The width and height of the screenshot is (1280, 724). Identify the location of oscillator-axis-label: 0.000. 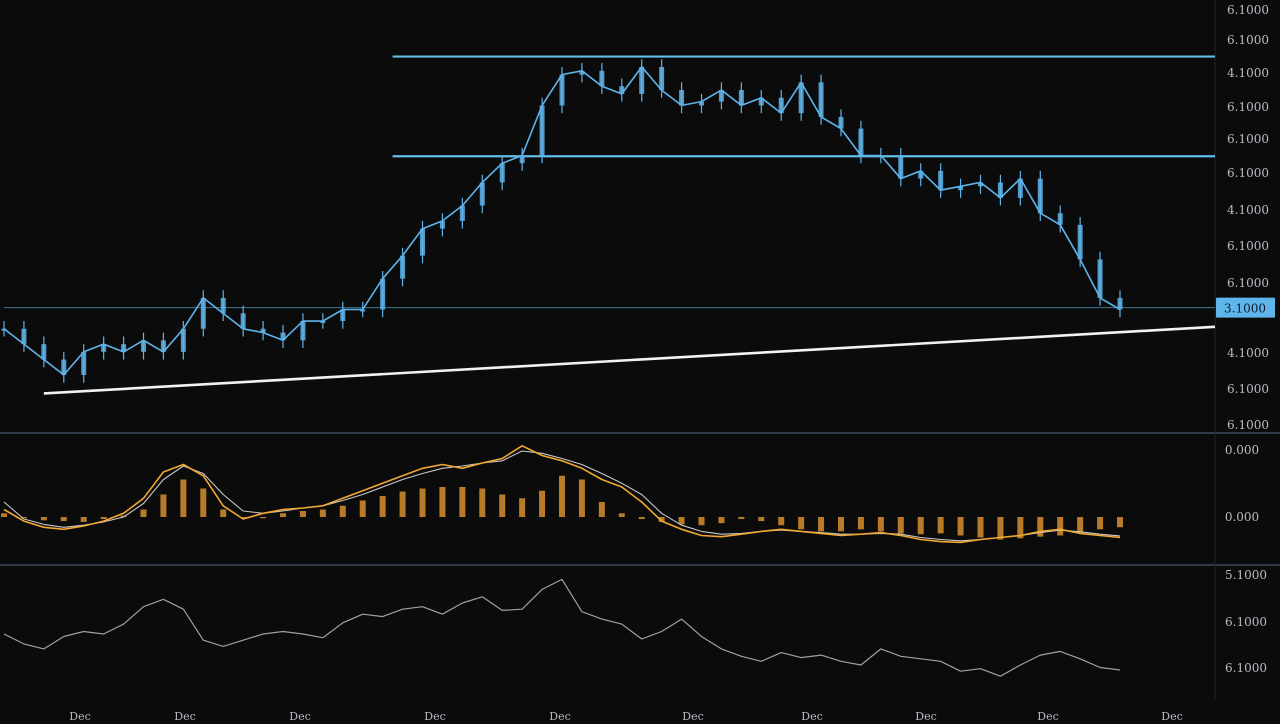
(1242, 517).